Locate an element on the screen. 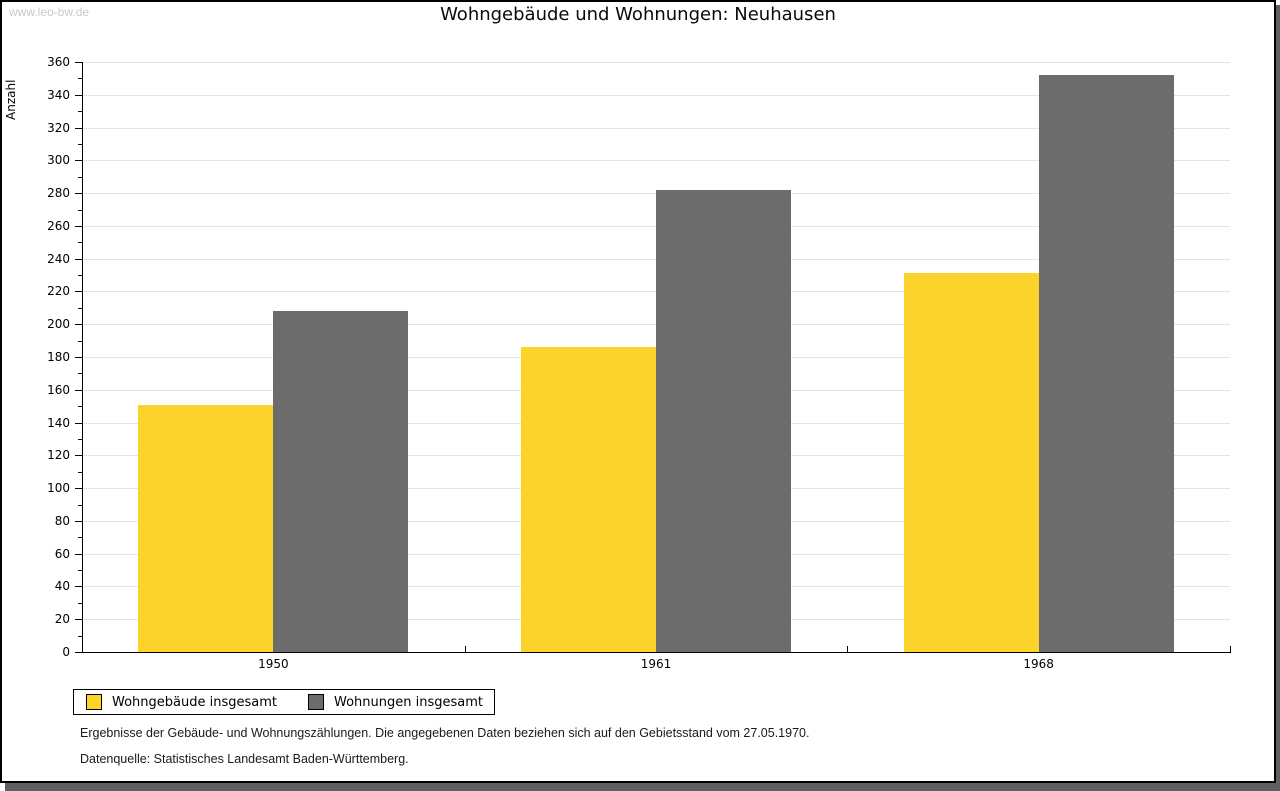 The width and height of the screenshot is (1280, 791). page-shadow-right is located at coordinates (1278, 398).